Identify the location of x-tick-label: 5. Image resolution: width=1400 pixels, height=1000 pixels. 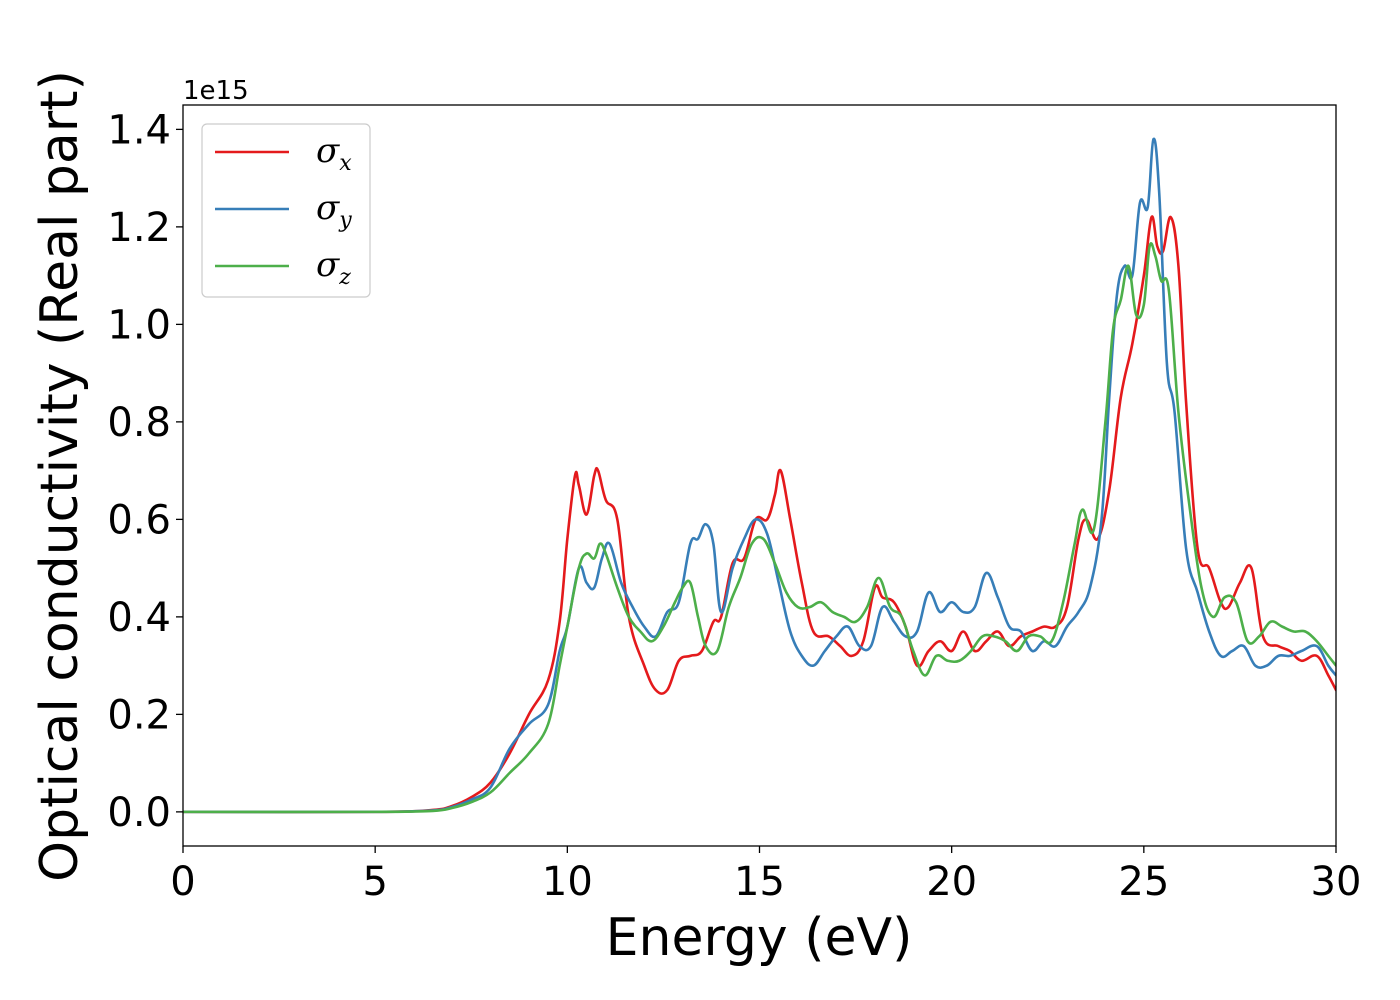
(374, 882).